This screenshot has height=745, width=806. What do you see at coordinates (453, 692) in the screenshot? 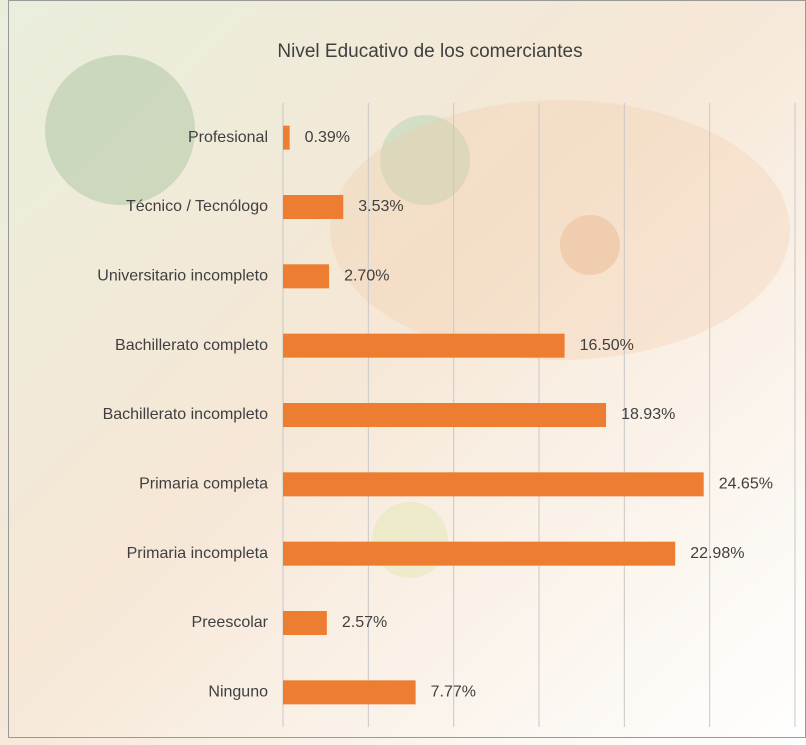
I see `value-label: 7.77%` at bounding box center [453, 692].